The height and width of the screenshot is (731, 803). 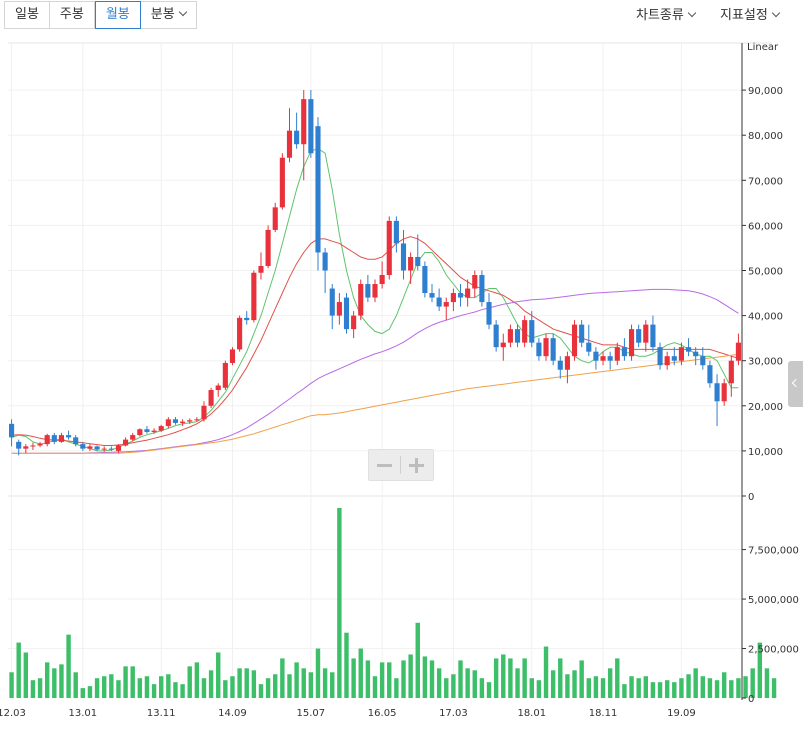 What do you see at coordinates (751, 699) in the screenshot?
I see `volume-tick-label: 0` at bounding box center [751, 699].